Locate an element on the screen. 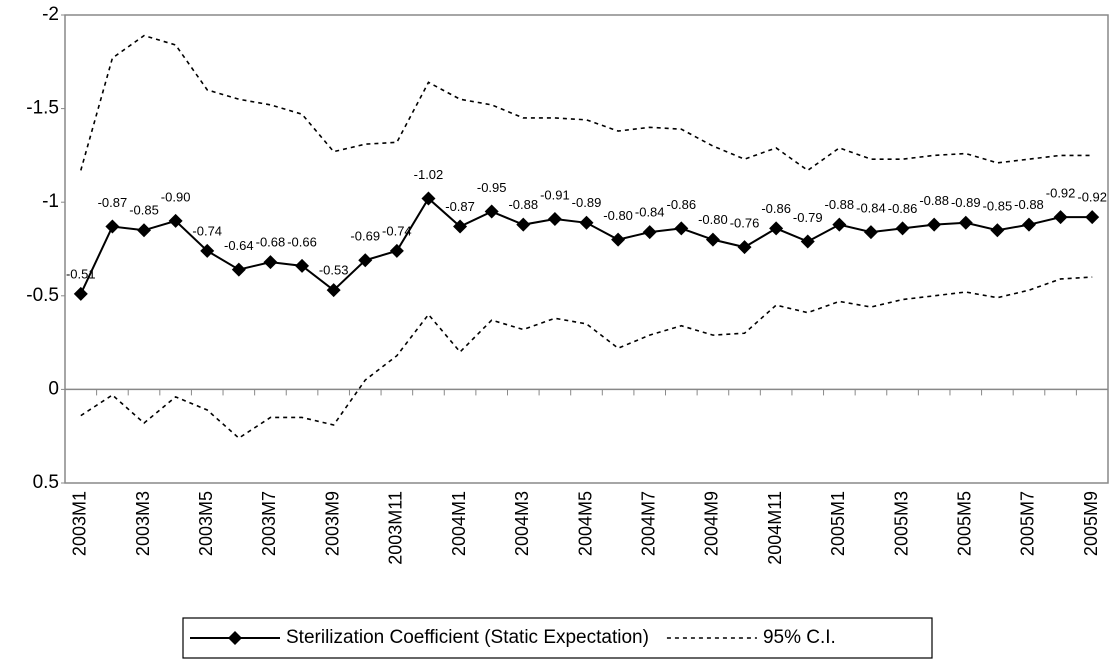 This screenshot has height=664, width=1114. value-label: -0.51 is located at coordinates (81, 273).